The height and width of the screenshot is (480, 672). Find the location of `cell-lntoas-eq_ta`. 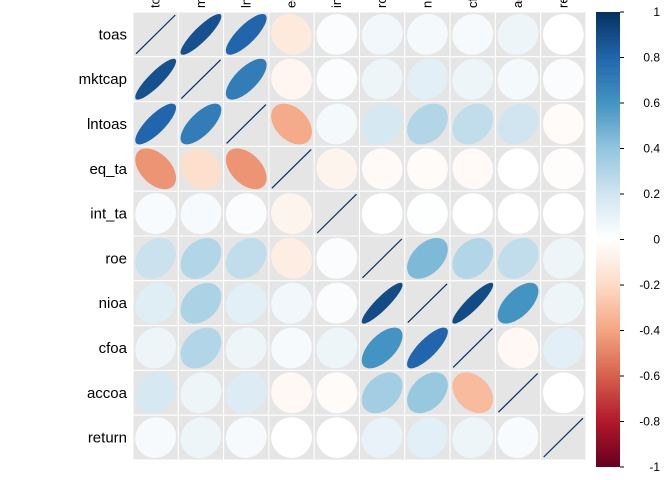

cell-lntoas-eq_ta is located at coordinates (291, 124).